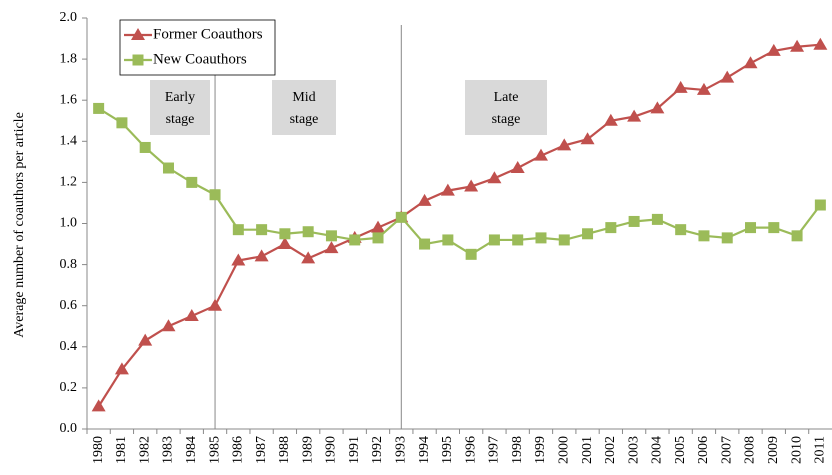  Describe the element at coordinates (69, 58) in the screenshot. I see `y-tick-label: 1.8` at that location.